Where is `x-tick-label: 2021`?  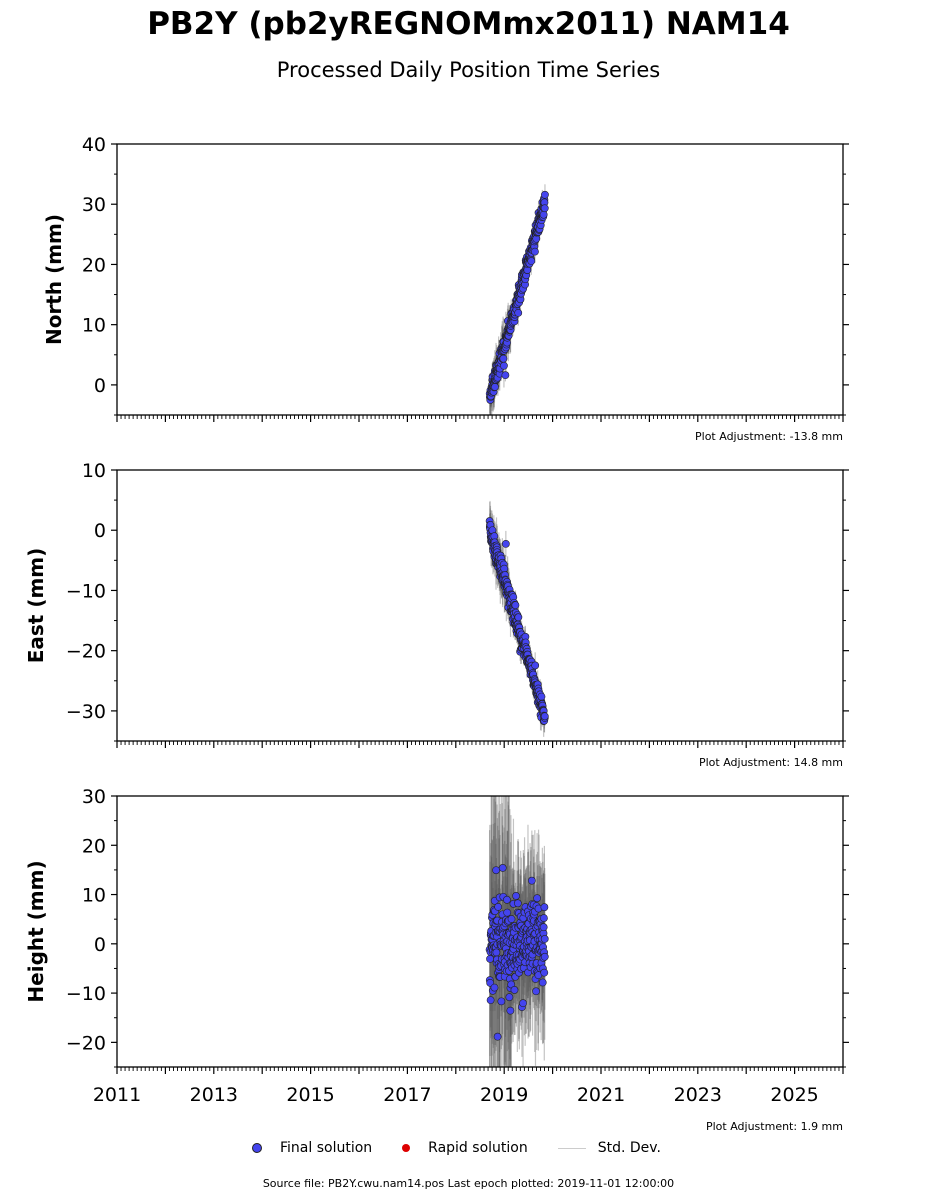
x-tick-label: 2021 is located at coordinates (601, 1095).